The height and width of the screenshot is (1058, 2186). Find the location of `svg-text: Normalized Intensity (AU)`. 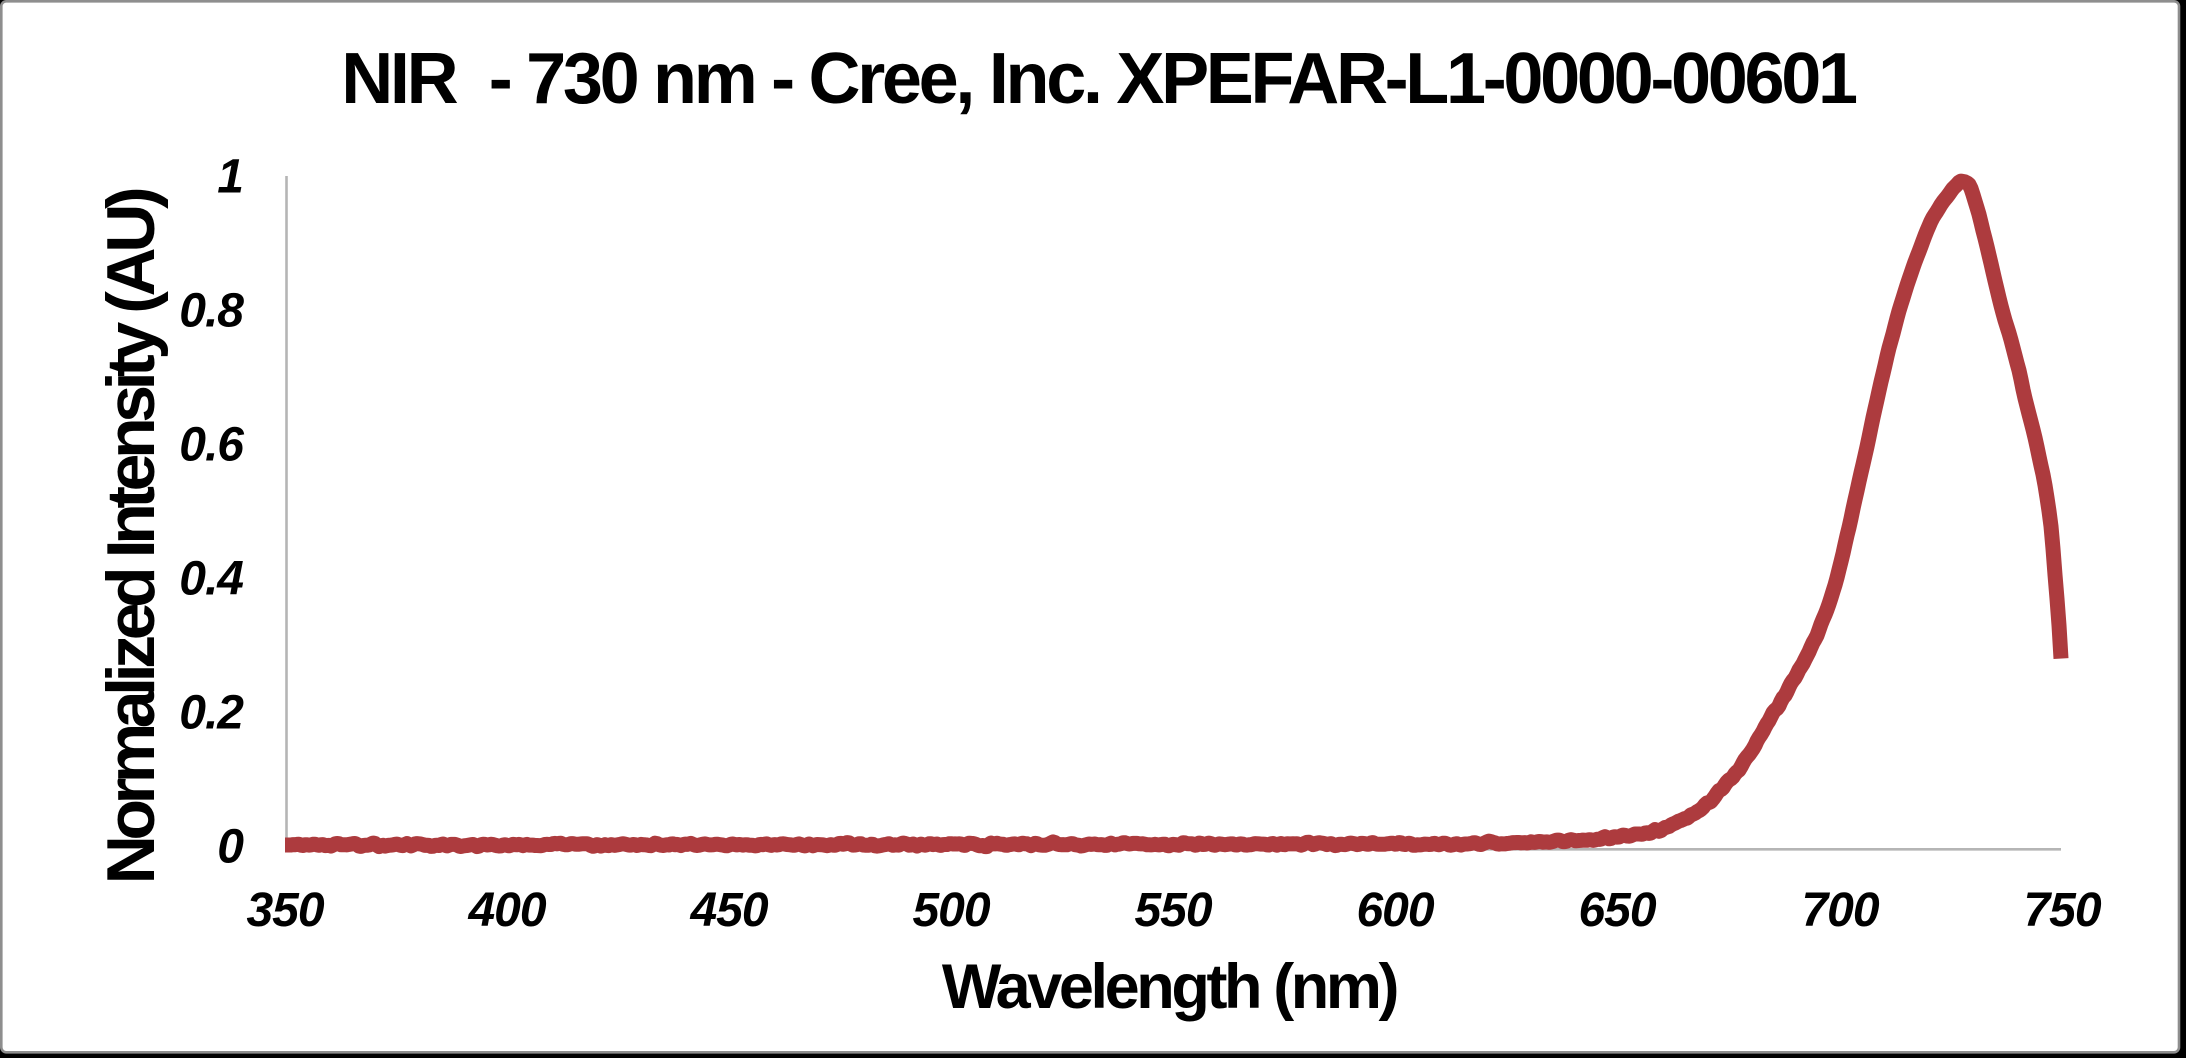

svg-text: Normalized Intensity (AU) is located at coordinates (131, 536).